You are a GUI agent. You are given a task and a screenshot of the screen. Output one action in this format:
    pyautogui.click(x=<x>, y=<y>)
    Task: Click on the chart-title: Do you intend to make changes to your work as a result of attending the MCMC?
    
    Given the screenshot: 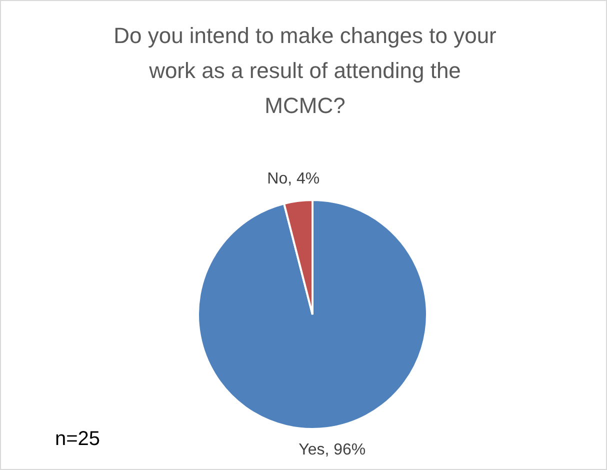 What is the action you would take?
    pyautogui.click(x=305, y=71)
    